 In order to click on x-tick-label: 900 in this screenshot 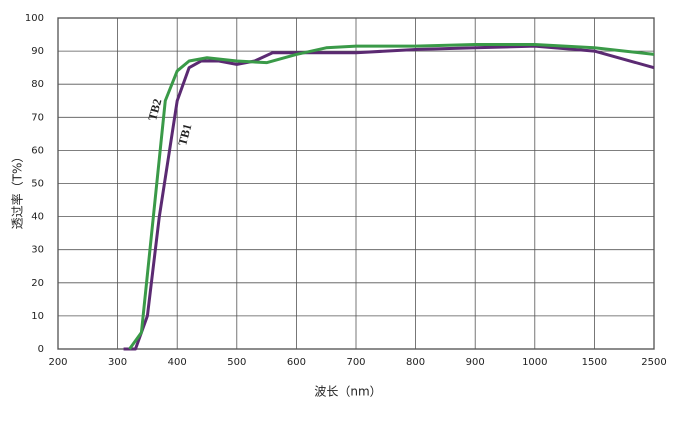, I will do `click(475, 362)`.